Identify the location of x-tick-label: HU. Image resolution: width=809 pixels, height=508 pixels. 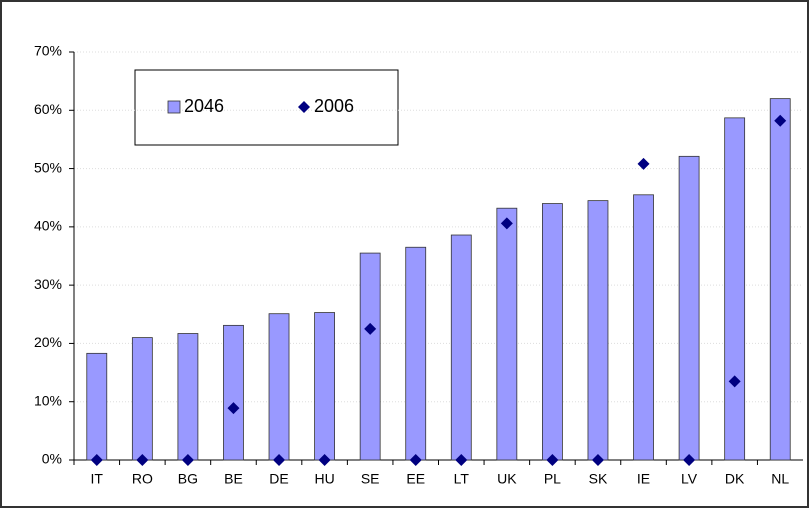
(324, 479).